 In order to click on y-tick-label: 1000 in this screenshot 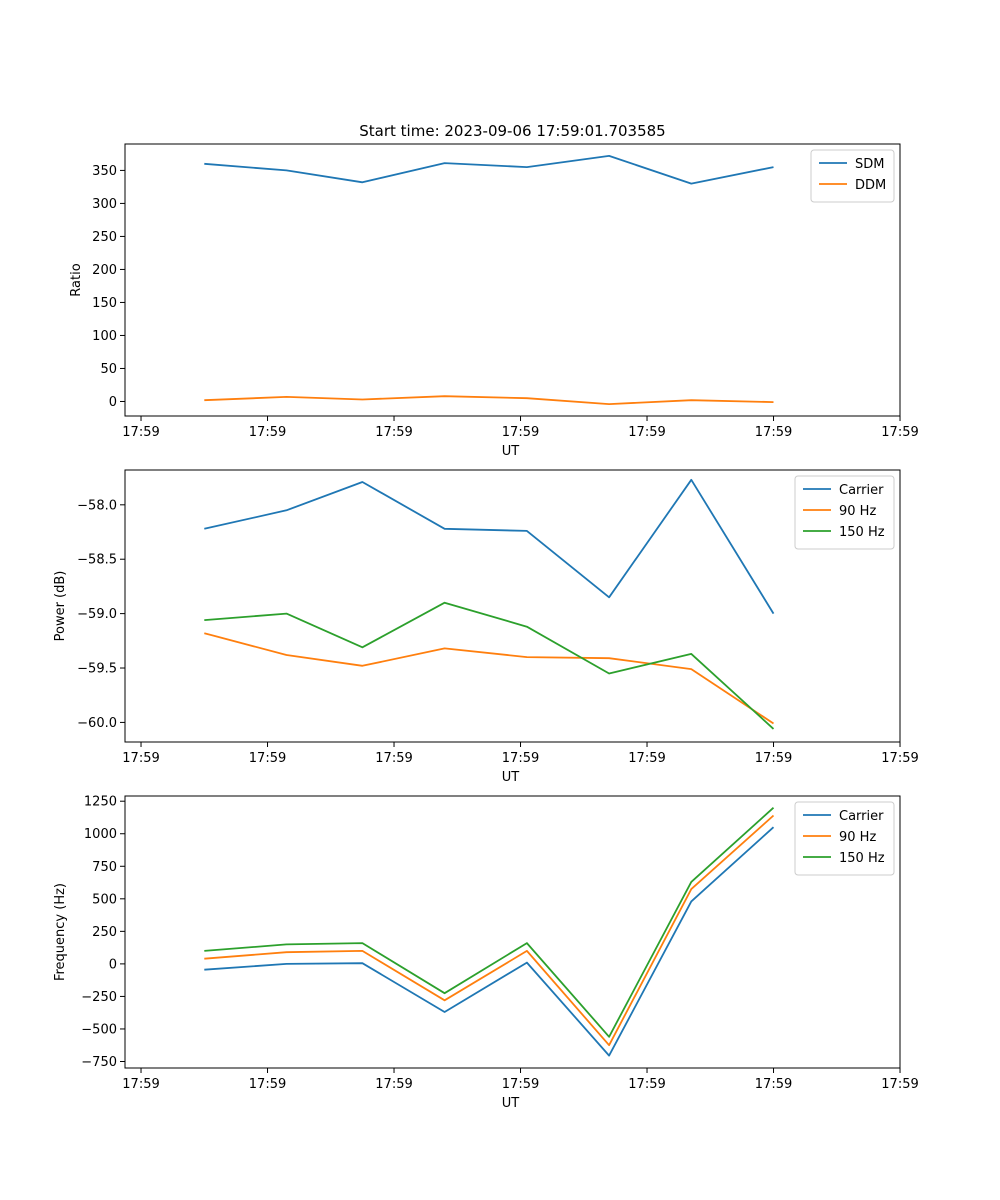, I will do `click(100, 834)`.